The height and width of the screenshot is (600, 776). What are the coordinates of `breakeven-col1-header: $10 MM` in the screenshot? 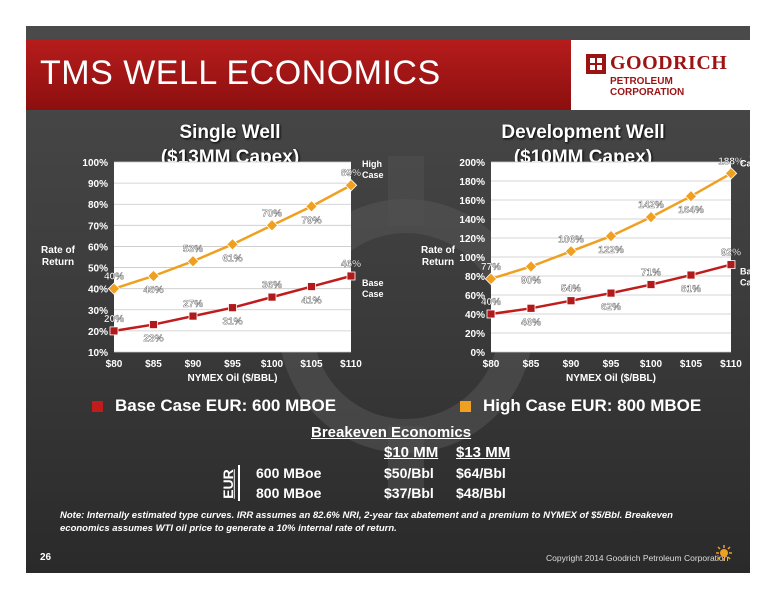 It's located at (411, 452).